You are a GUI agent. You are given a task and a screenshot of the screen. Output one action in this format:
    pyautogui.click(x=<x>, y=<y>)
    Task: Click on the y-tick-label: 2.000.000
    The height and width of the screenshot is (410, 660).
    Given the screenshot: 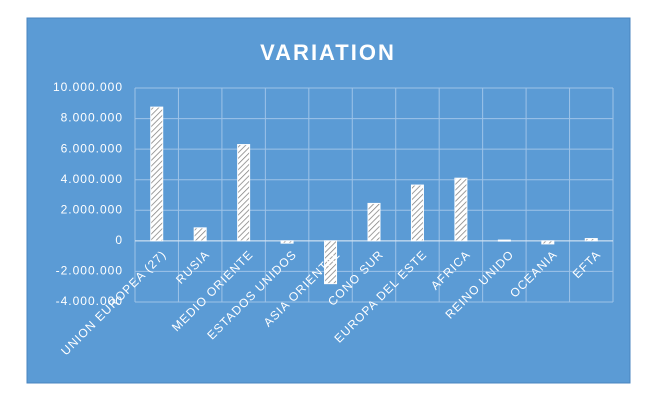 What is the action you would take?
    pyautogui.click(x=92, y=209)
    